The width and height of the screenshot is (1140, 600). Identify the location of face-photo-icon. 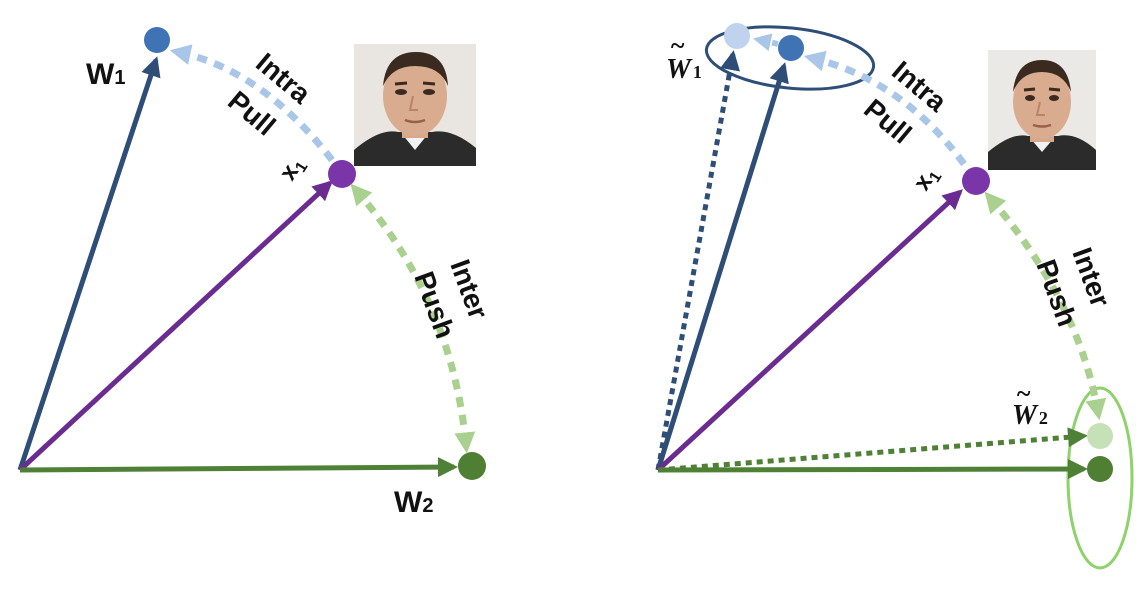
(415, 105).